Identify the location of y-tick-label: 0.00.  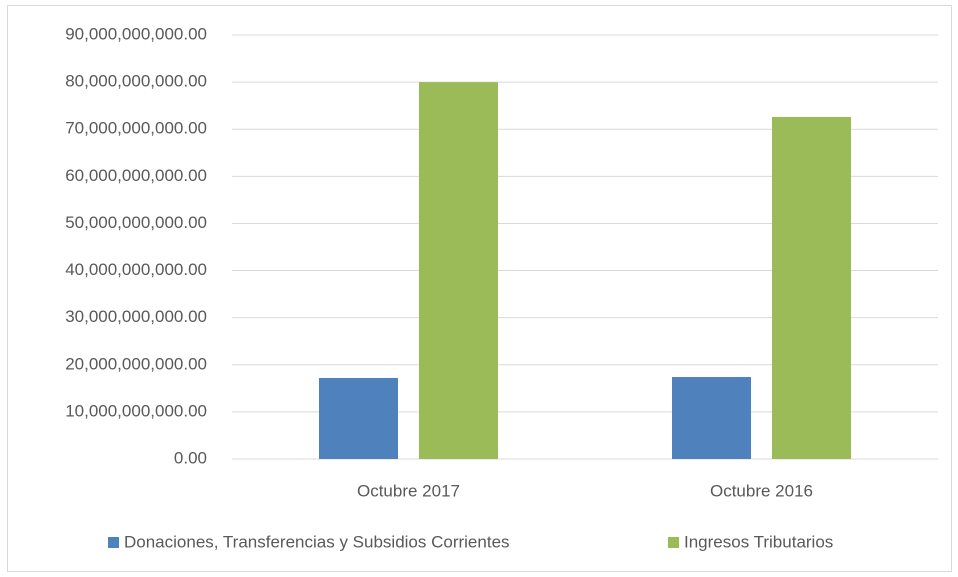
(190, 457).